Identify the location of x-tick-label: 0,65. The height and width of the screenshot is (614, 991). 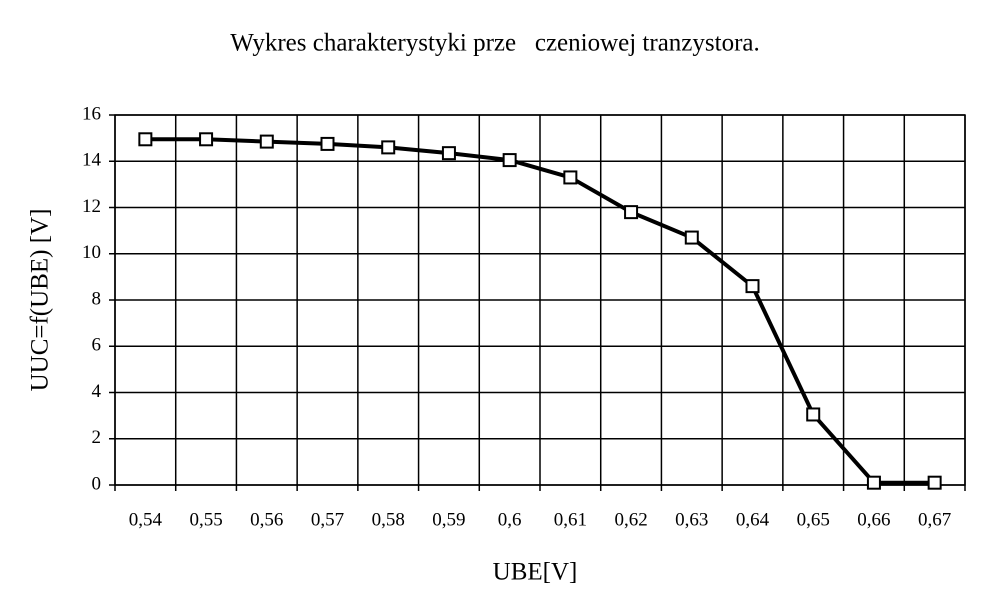
(813, 519).